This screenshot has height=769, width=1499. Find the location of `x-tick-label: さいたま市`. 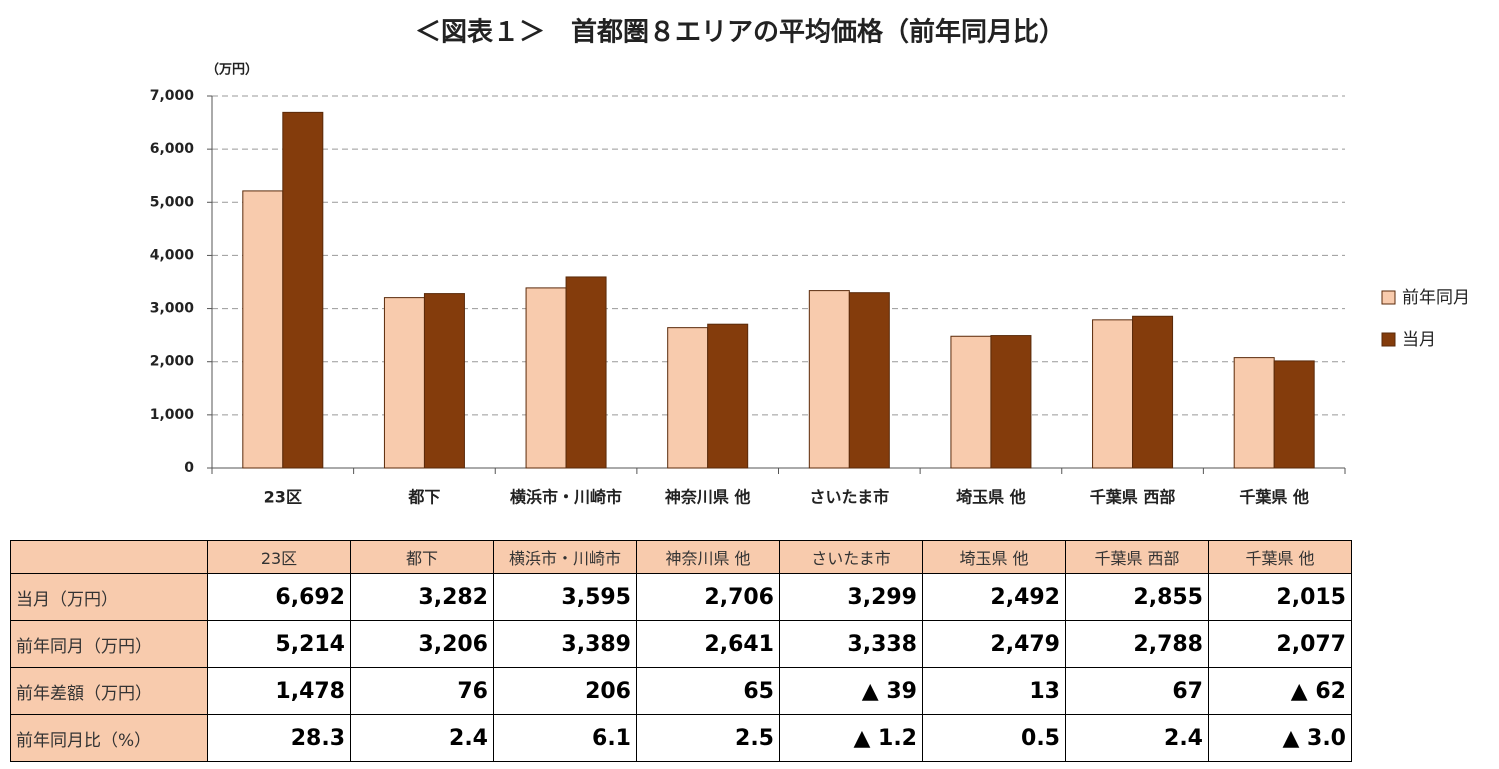

x-tick-label: さいたま市 is located at coordinates (850, 497).